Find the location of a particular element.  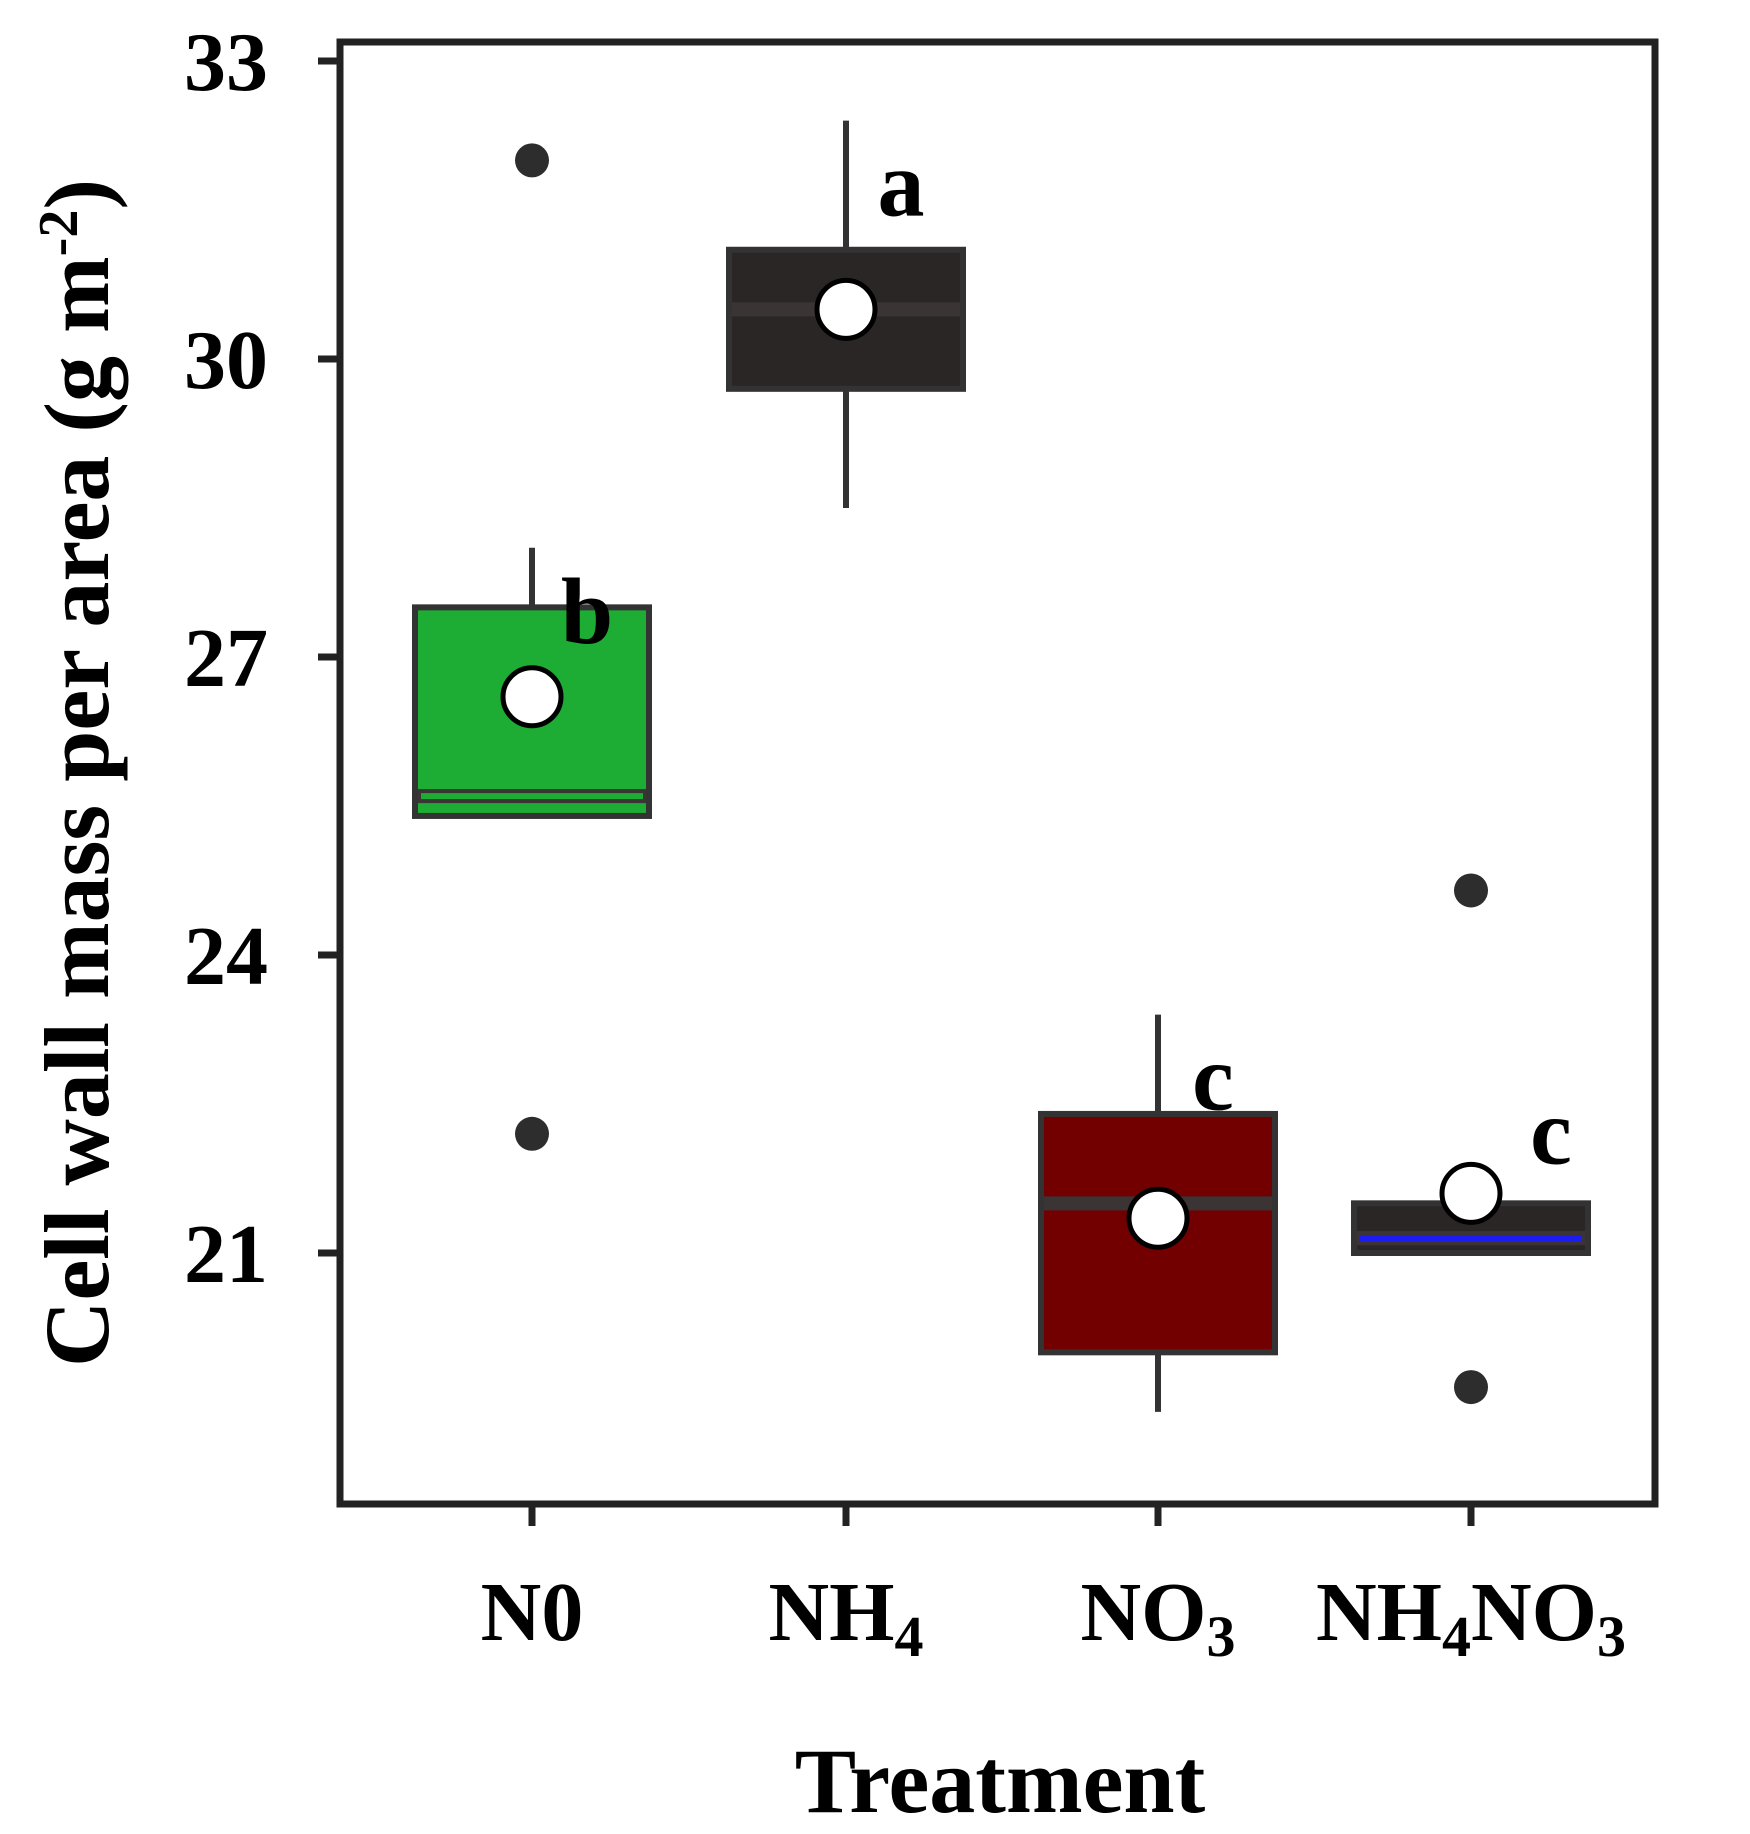

y-tick-label: 21 is located at coordinates (226, 1254).